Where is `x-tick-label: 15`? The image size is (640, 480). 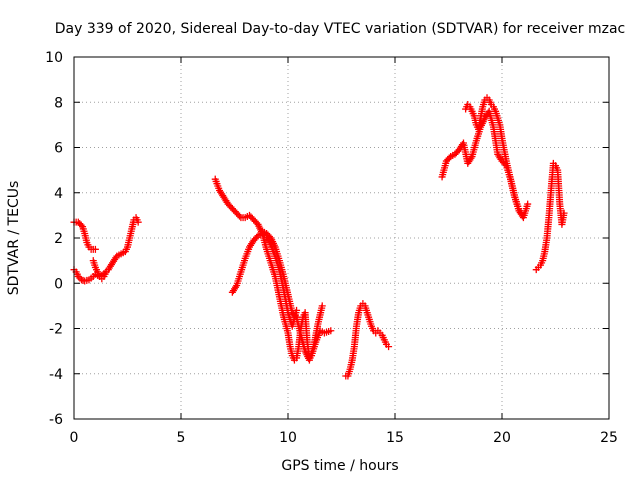
x-tick-label: 15 is located at coordinates (395, 438).